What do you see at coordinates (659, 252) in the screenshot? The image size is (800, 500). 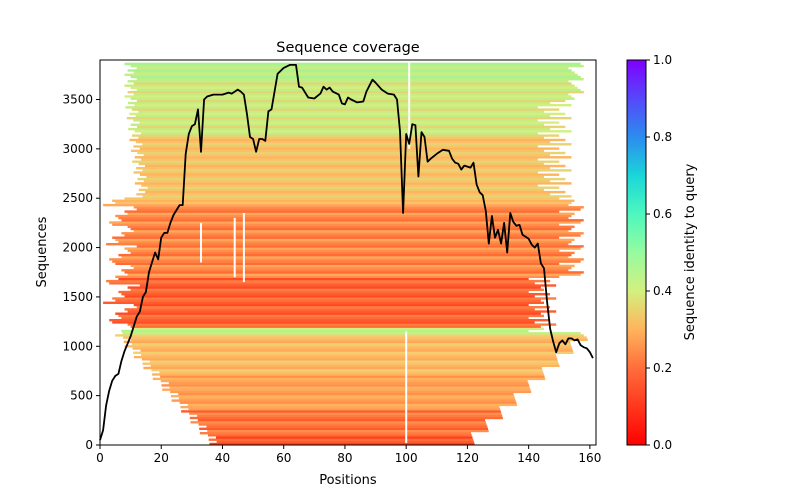 I see `colorbar-axis: 0.0 0.2 0.4 0.6 0.8 1.0` at bounding box center [659, 252].